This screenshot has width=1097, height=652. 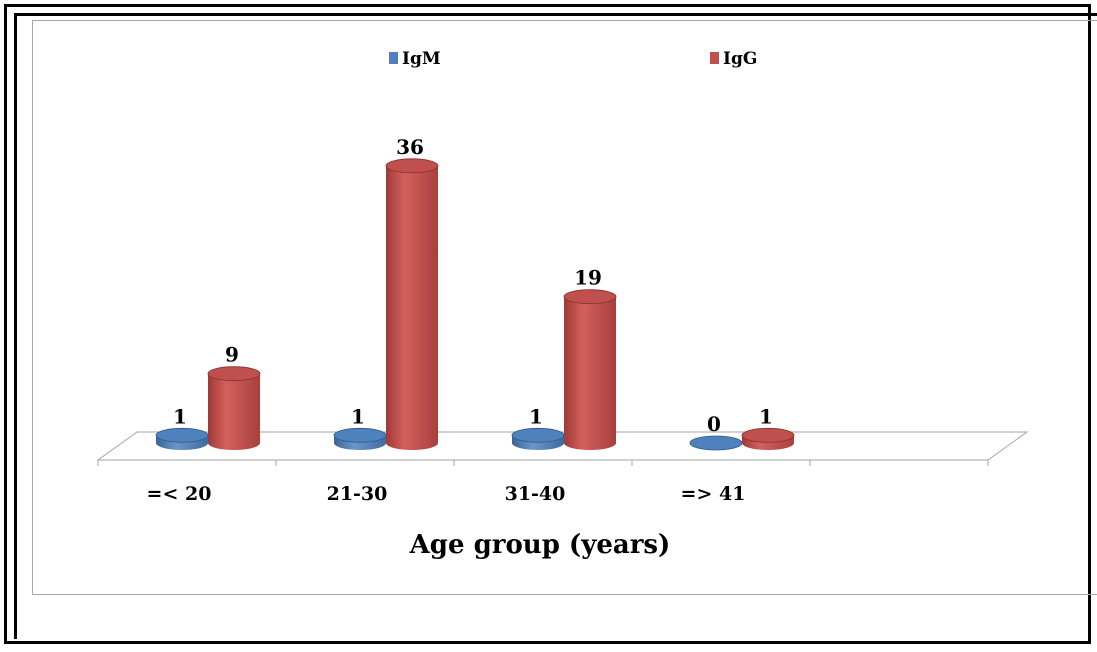 What do you see at coordinates (543, 463) in the screenshot?
I see `x-axis-ticks` at bounding box center [543, 463].